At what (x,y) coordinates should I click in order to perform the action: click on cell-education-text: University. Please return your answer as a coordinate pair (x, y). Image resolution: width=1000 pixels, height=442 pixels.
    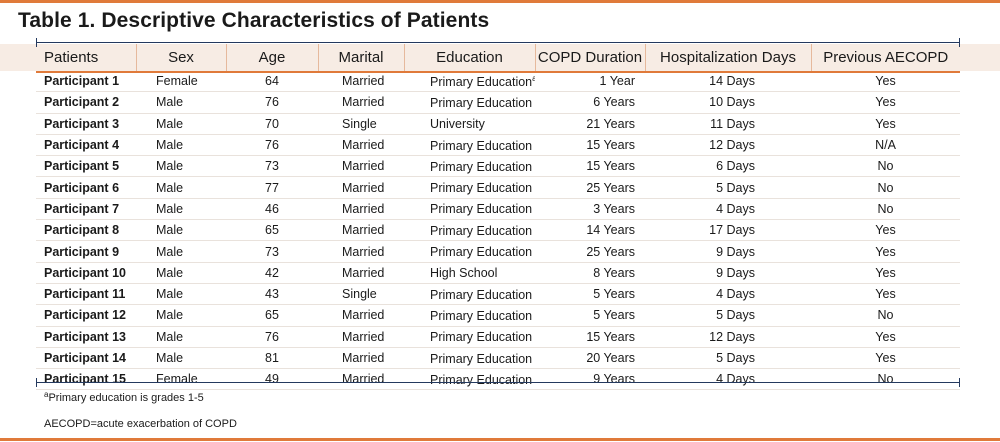
    Looking at the image, I should click on (457, 124).